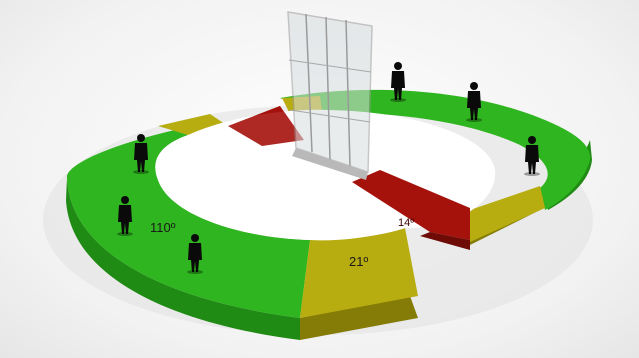 The height and width of the screenshot is (358, 639). Describe the element at coordinates (163, 227) in the screenshot. I see `angle-label-green: 110º` at that location.